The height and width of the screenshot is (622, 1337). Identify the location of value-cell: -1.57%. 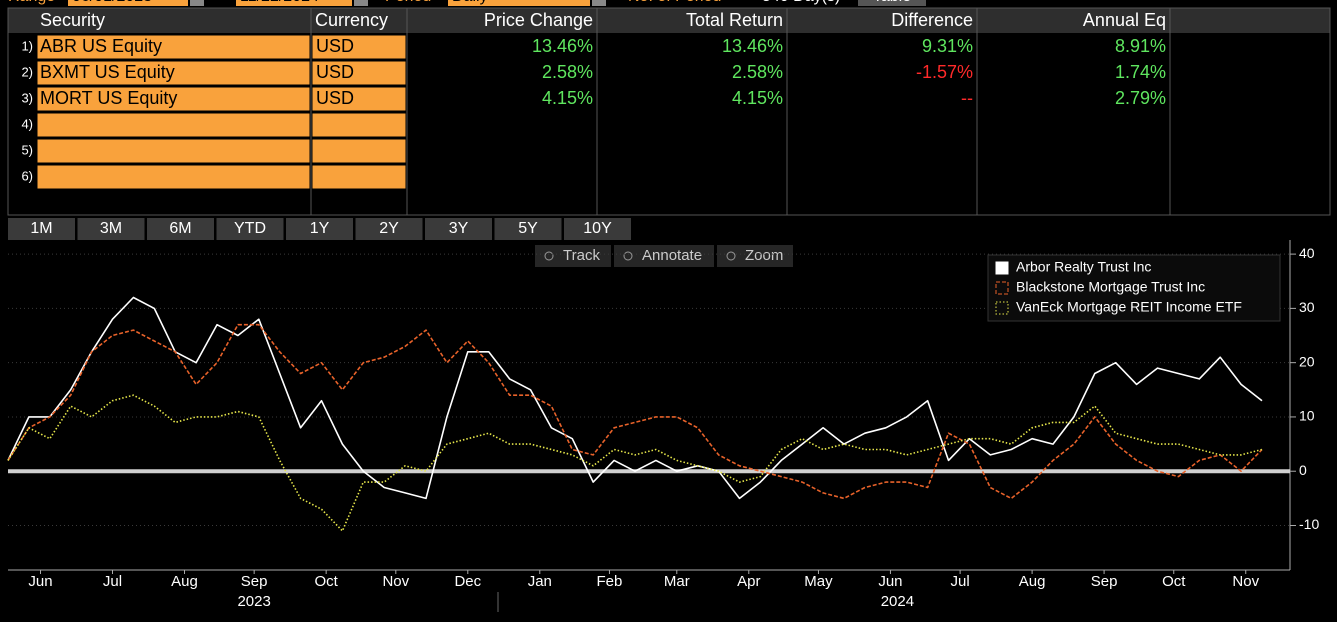
(944, 72).